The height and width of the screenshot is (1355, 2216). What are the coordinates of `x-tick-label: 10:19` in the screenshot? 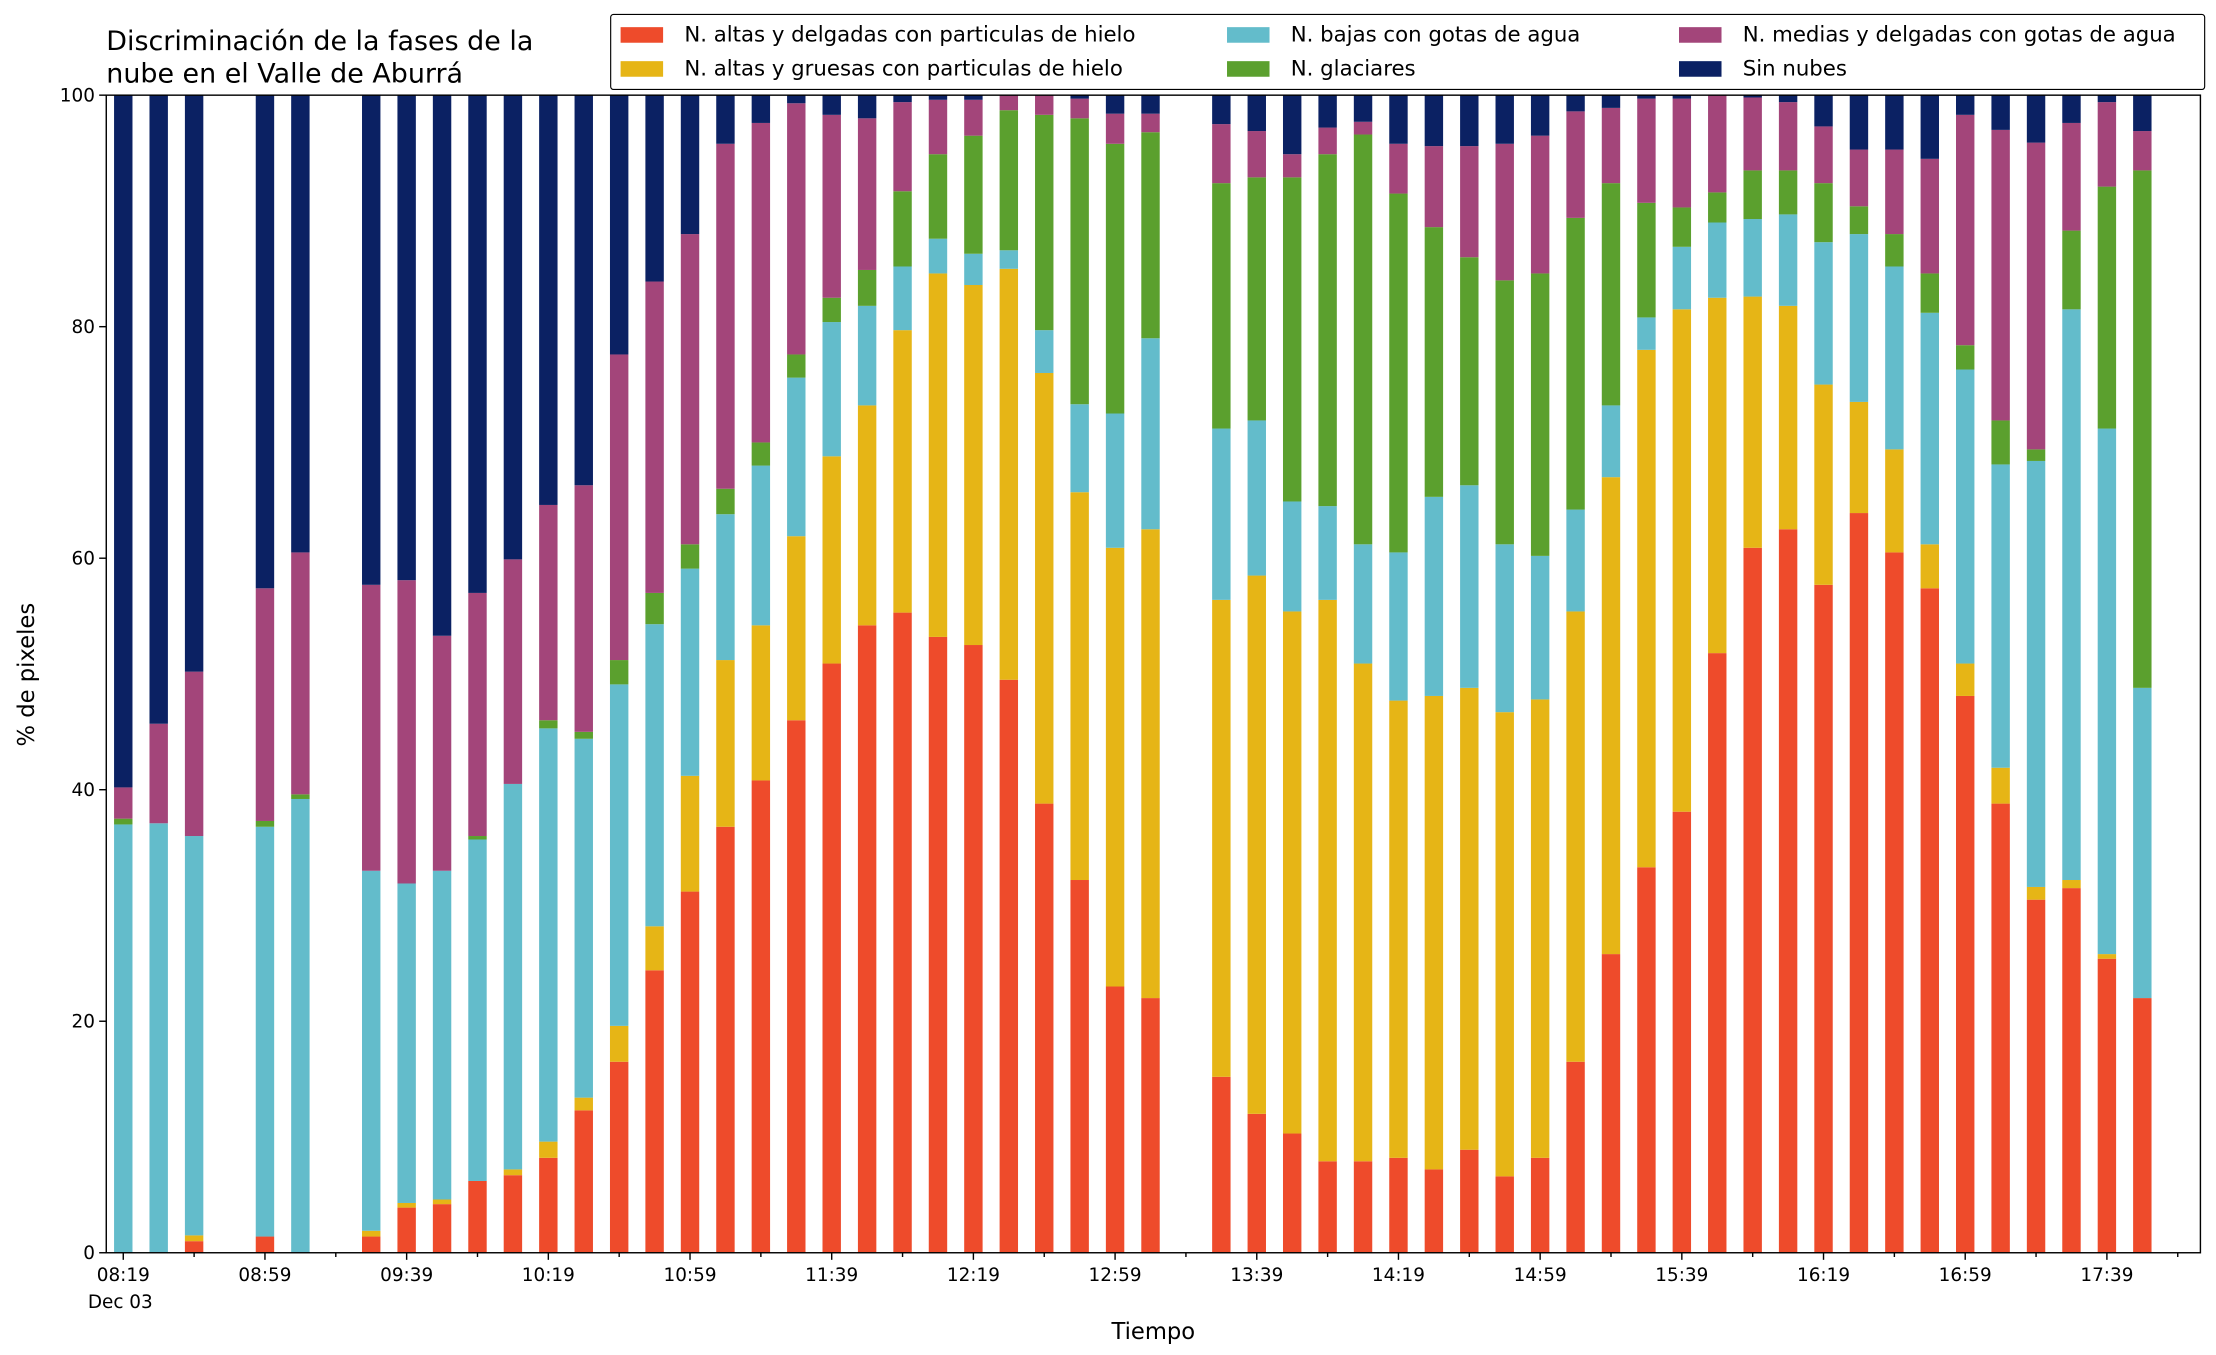 It's located at (548, 1275).